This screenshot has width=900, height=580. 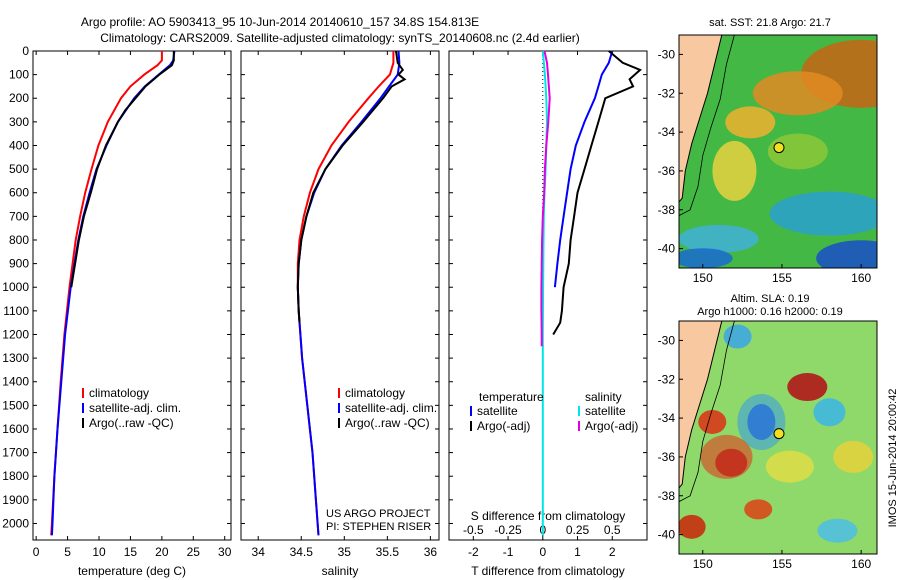 What do you see at coordinates (225, 552) in the screenshot?
I see `x-tick-label: 30` at bounding box center [225, 552].